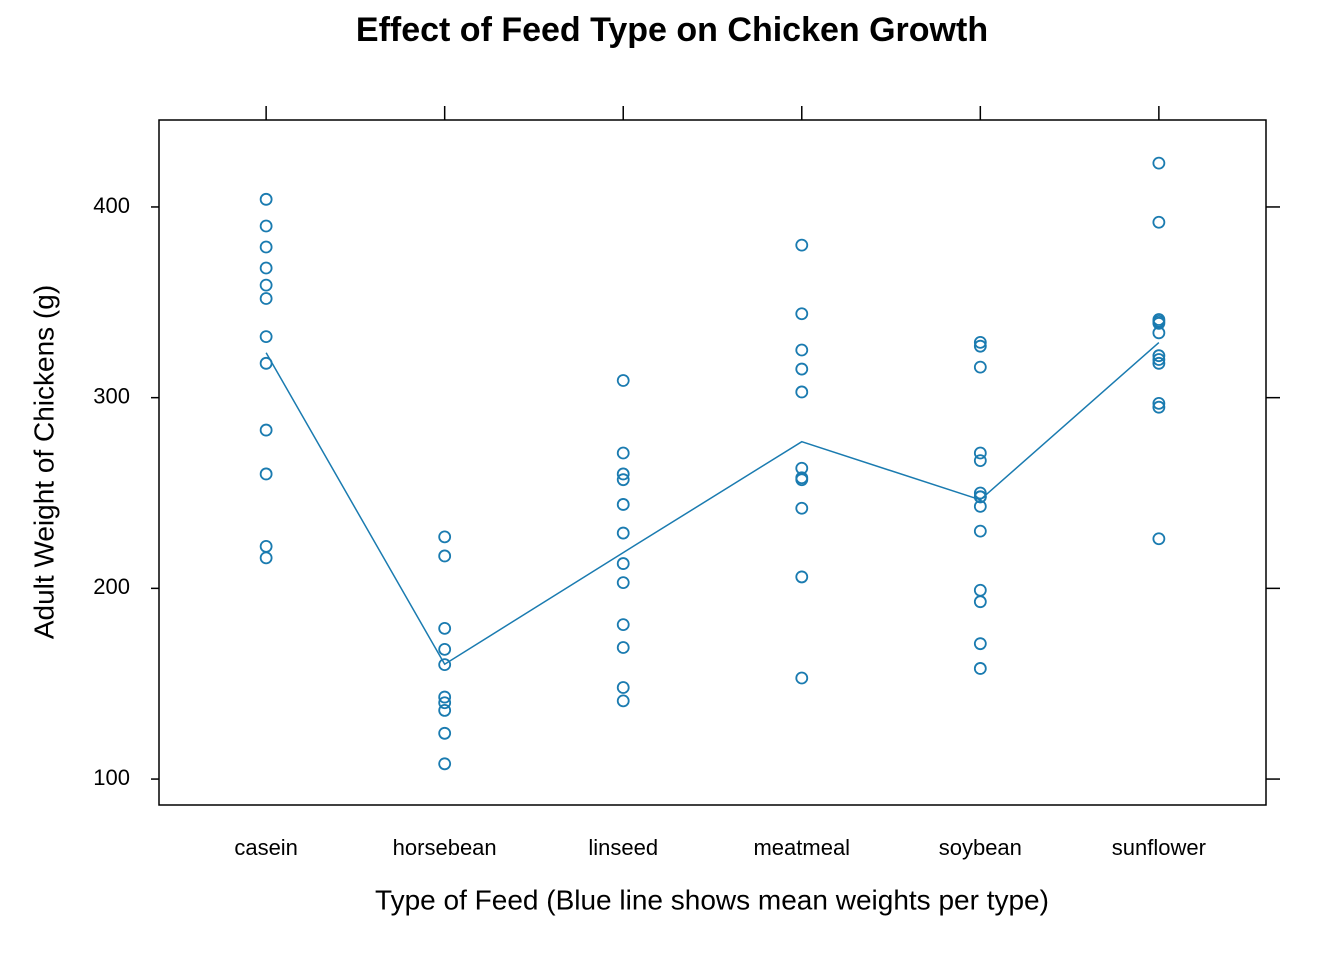 This screenshot has width=1344, height=965. What do you see at coordinates (623, 847) in the screenshot?
I see `x-tick-label: linseed` at bounding box center [623, 847].